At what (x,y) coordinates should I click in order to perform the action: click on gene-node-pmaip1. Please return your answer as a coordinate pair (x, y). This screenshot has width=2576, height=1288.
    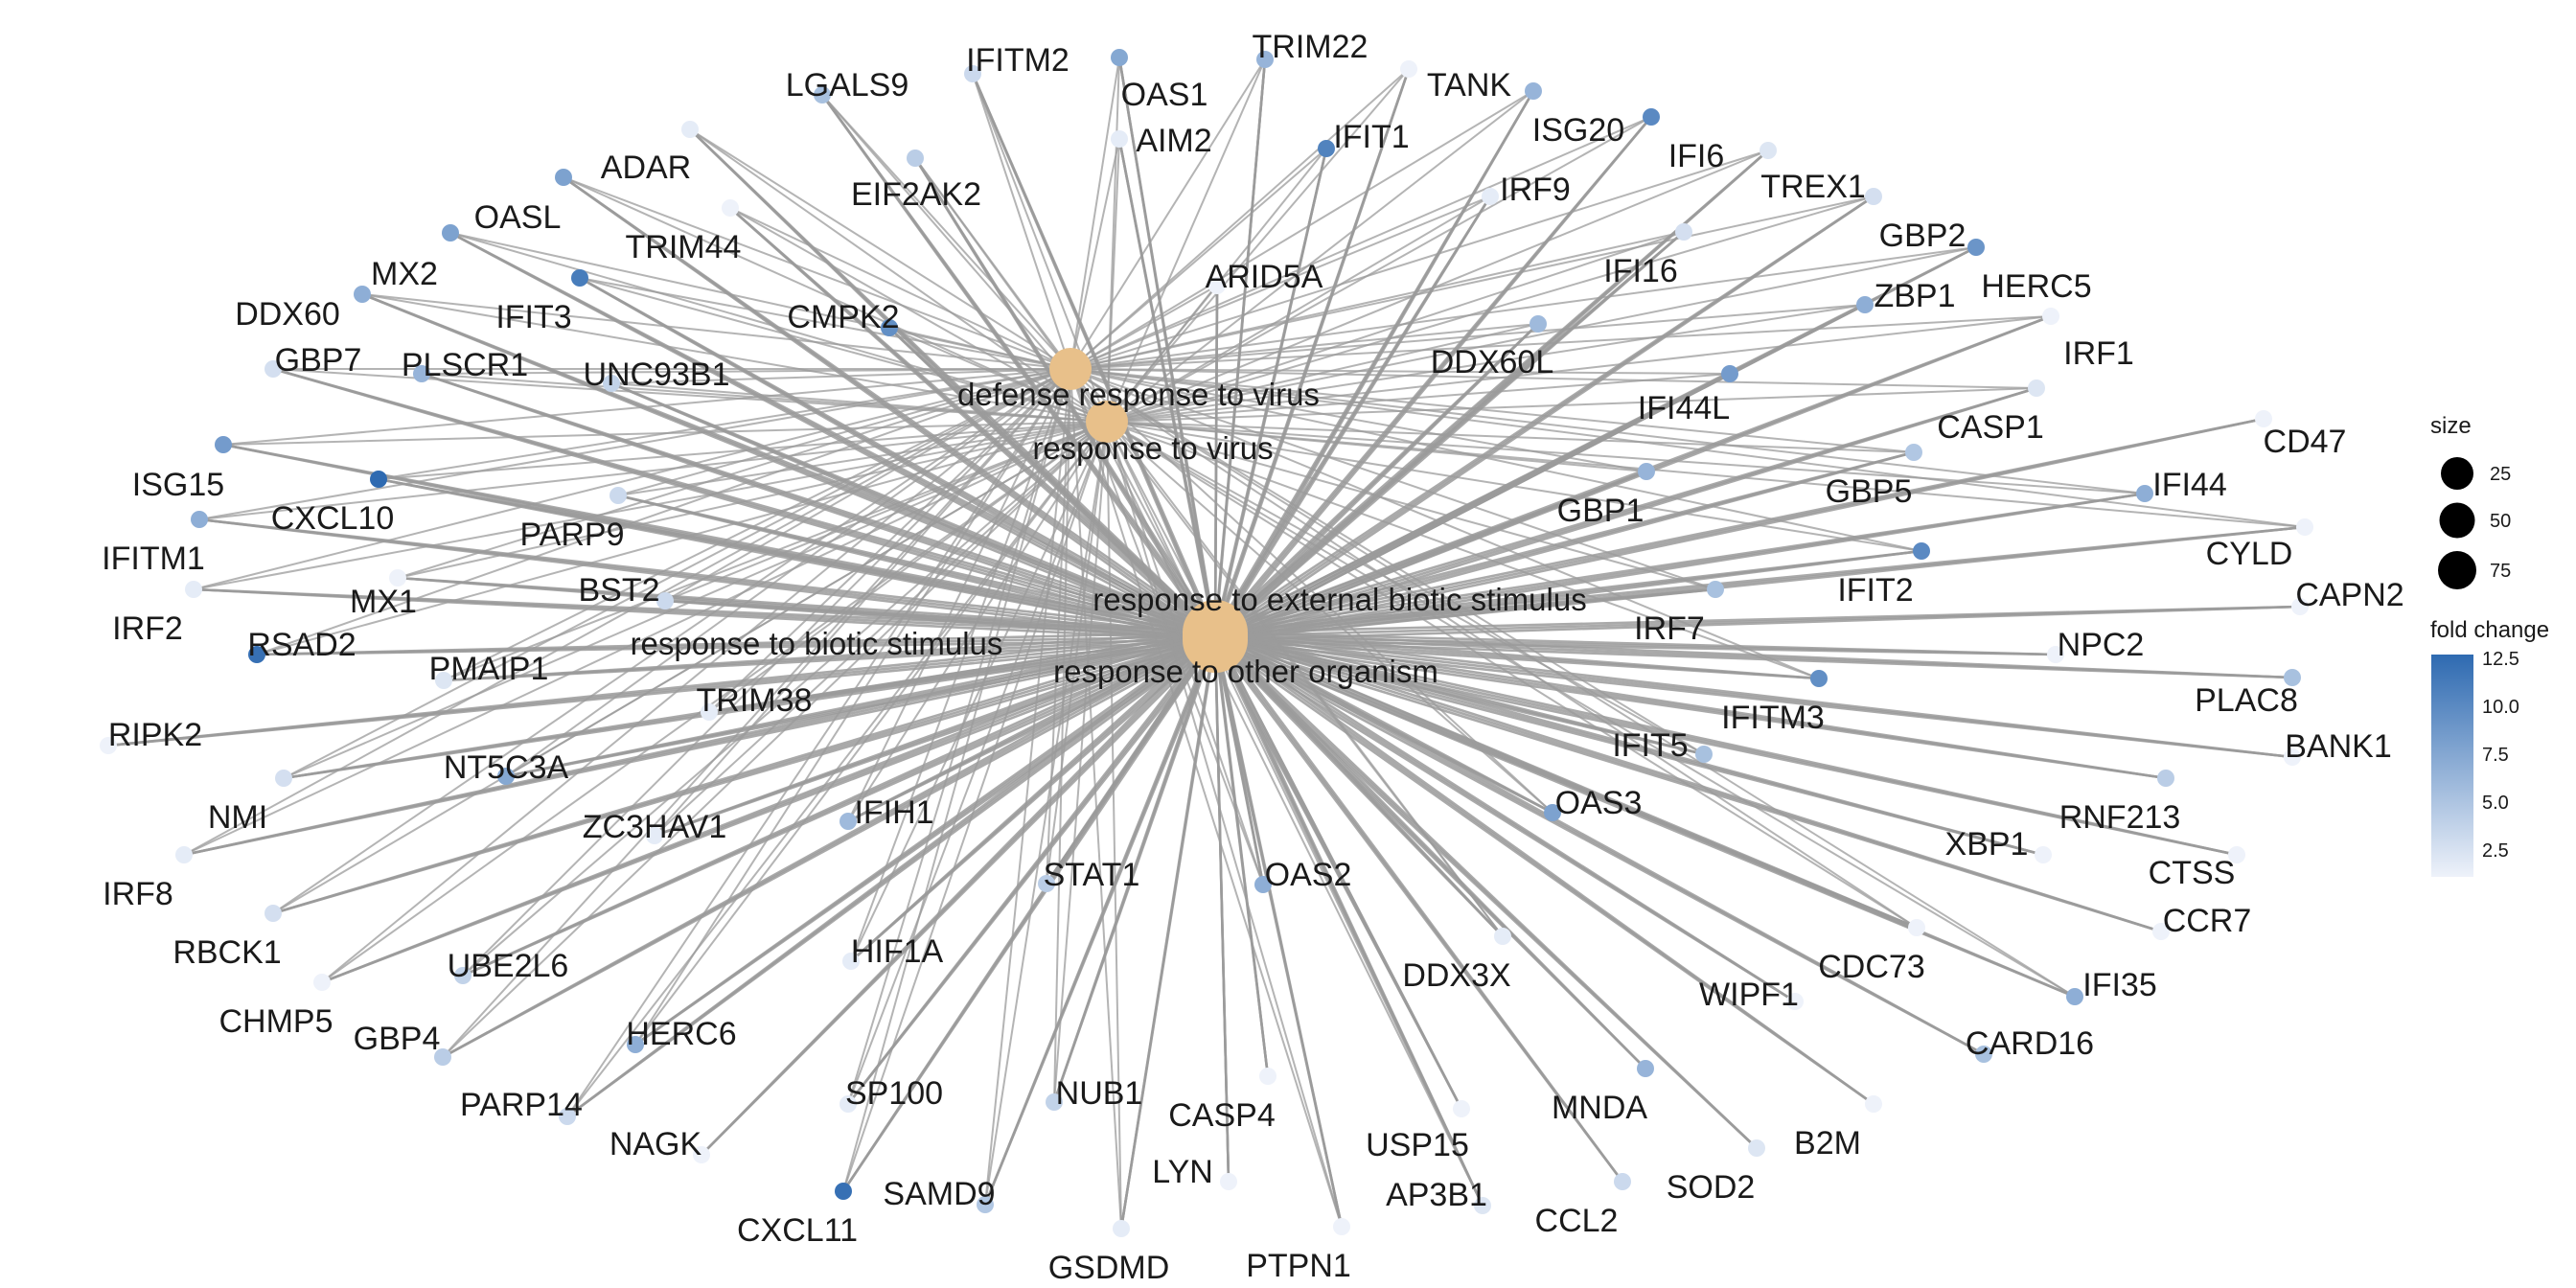
    Looking at the image, I should click on (444, 680).